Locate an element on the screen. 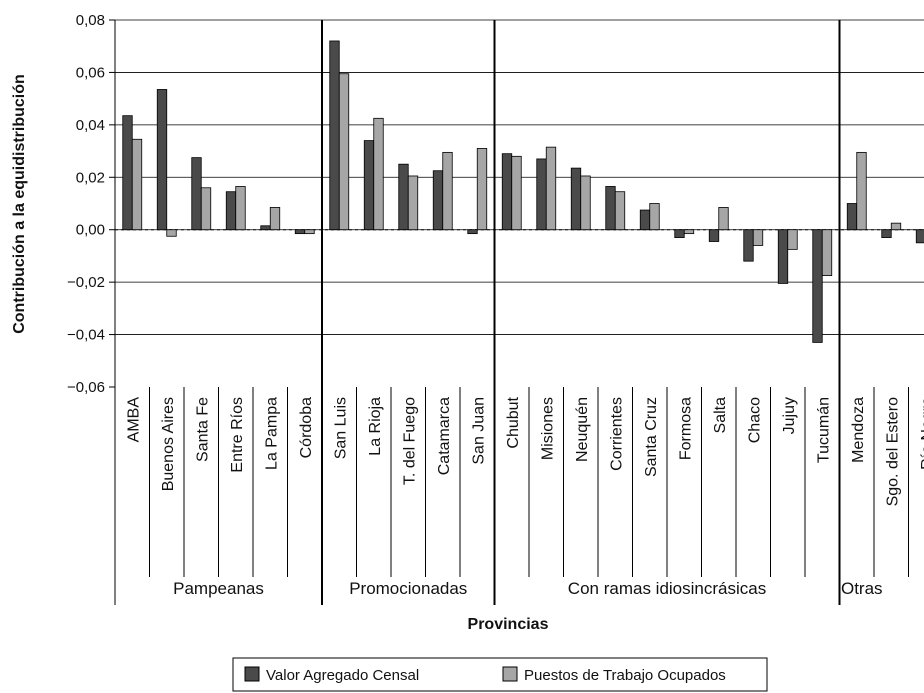 The image size is (924, 693). legend-box is located at coordinates (500, 674).